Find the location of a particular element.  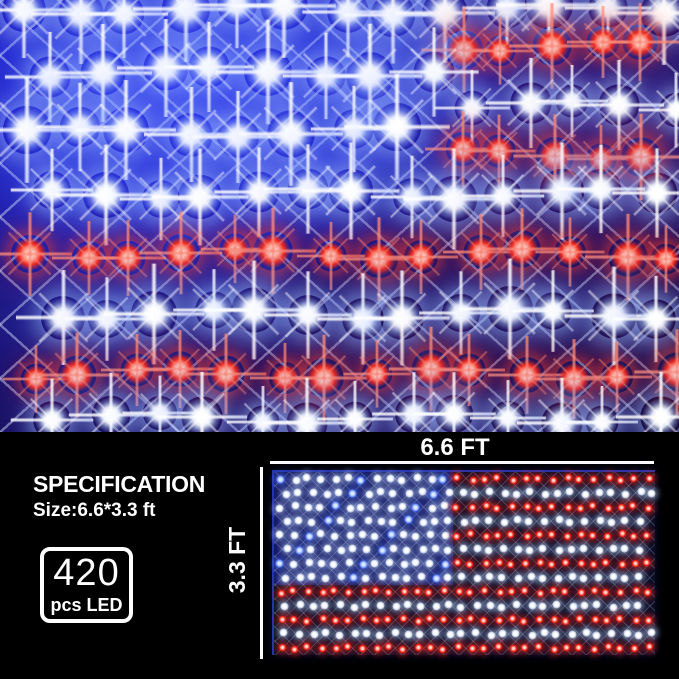

led-count-badge: 420 pcs LED is located at coordinates (86, 585).